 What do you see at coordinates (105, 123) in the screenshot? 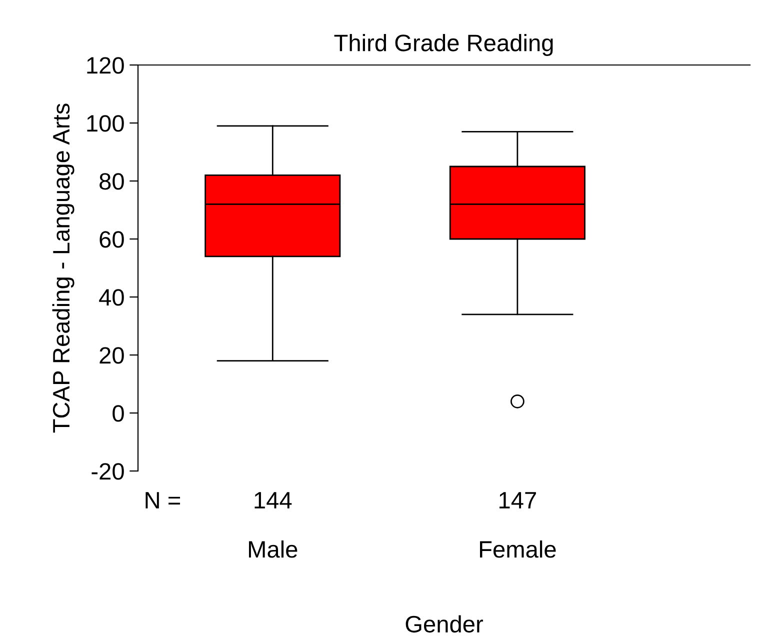
I see `y-tick-label: 100` at bounding box center [105, 123].